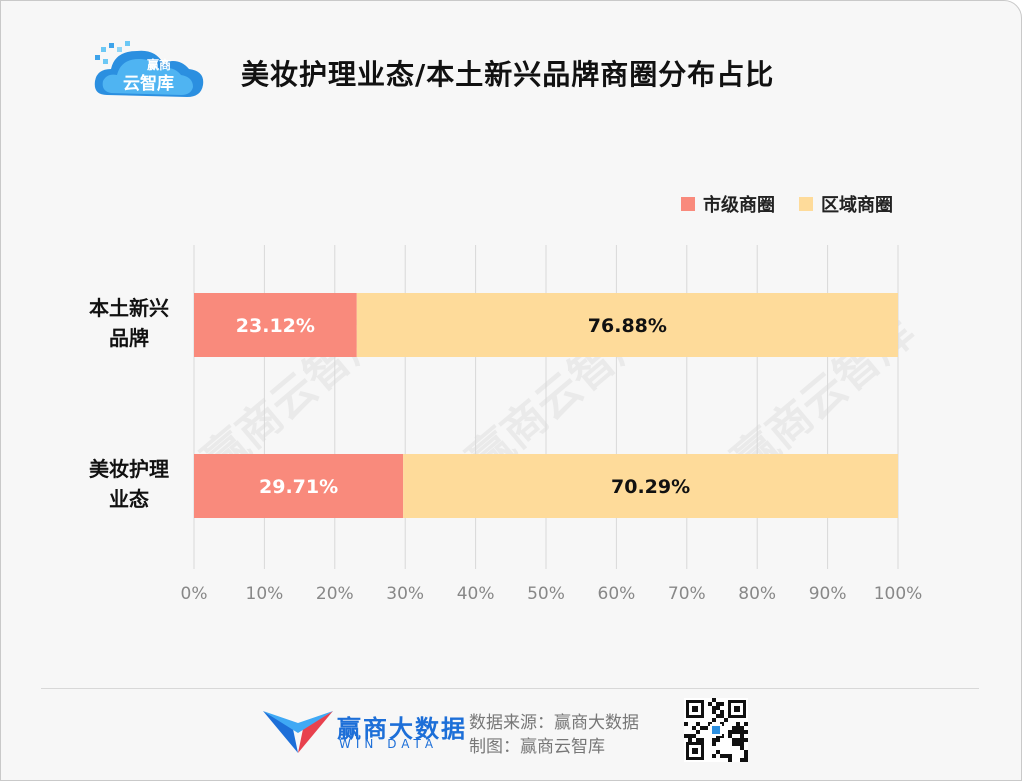  Describe the element at coordinates (898, 594) in the screenshot. I see `x-tick-label: 100%` at that location.